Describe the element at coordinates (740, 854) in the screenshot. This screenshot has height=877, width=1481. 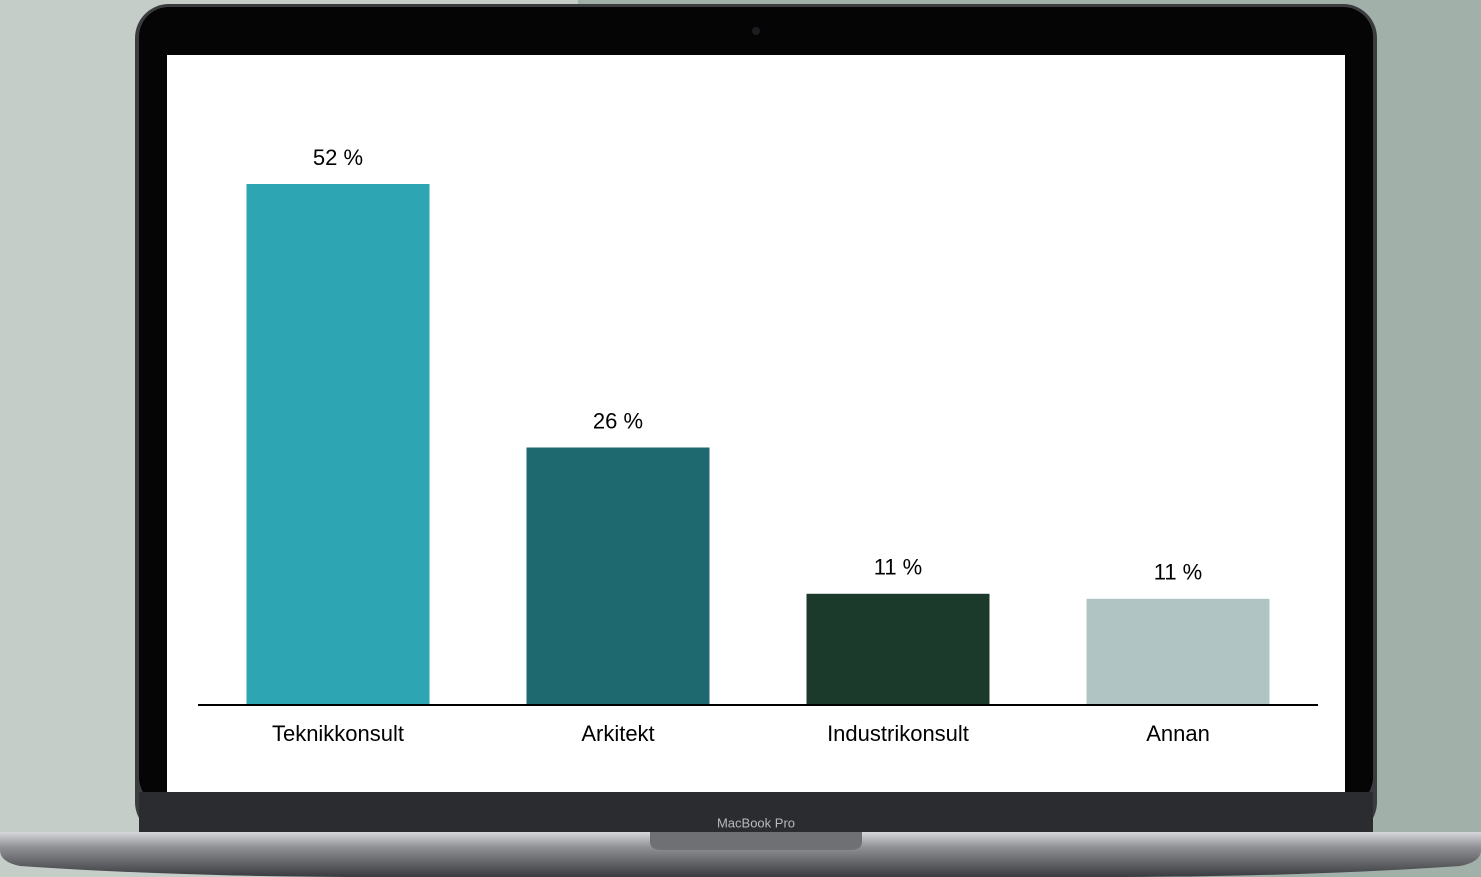
I see `laptop-base` at that location.